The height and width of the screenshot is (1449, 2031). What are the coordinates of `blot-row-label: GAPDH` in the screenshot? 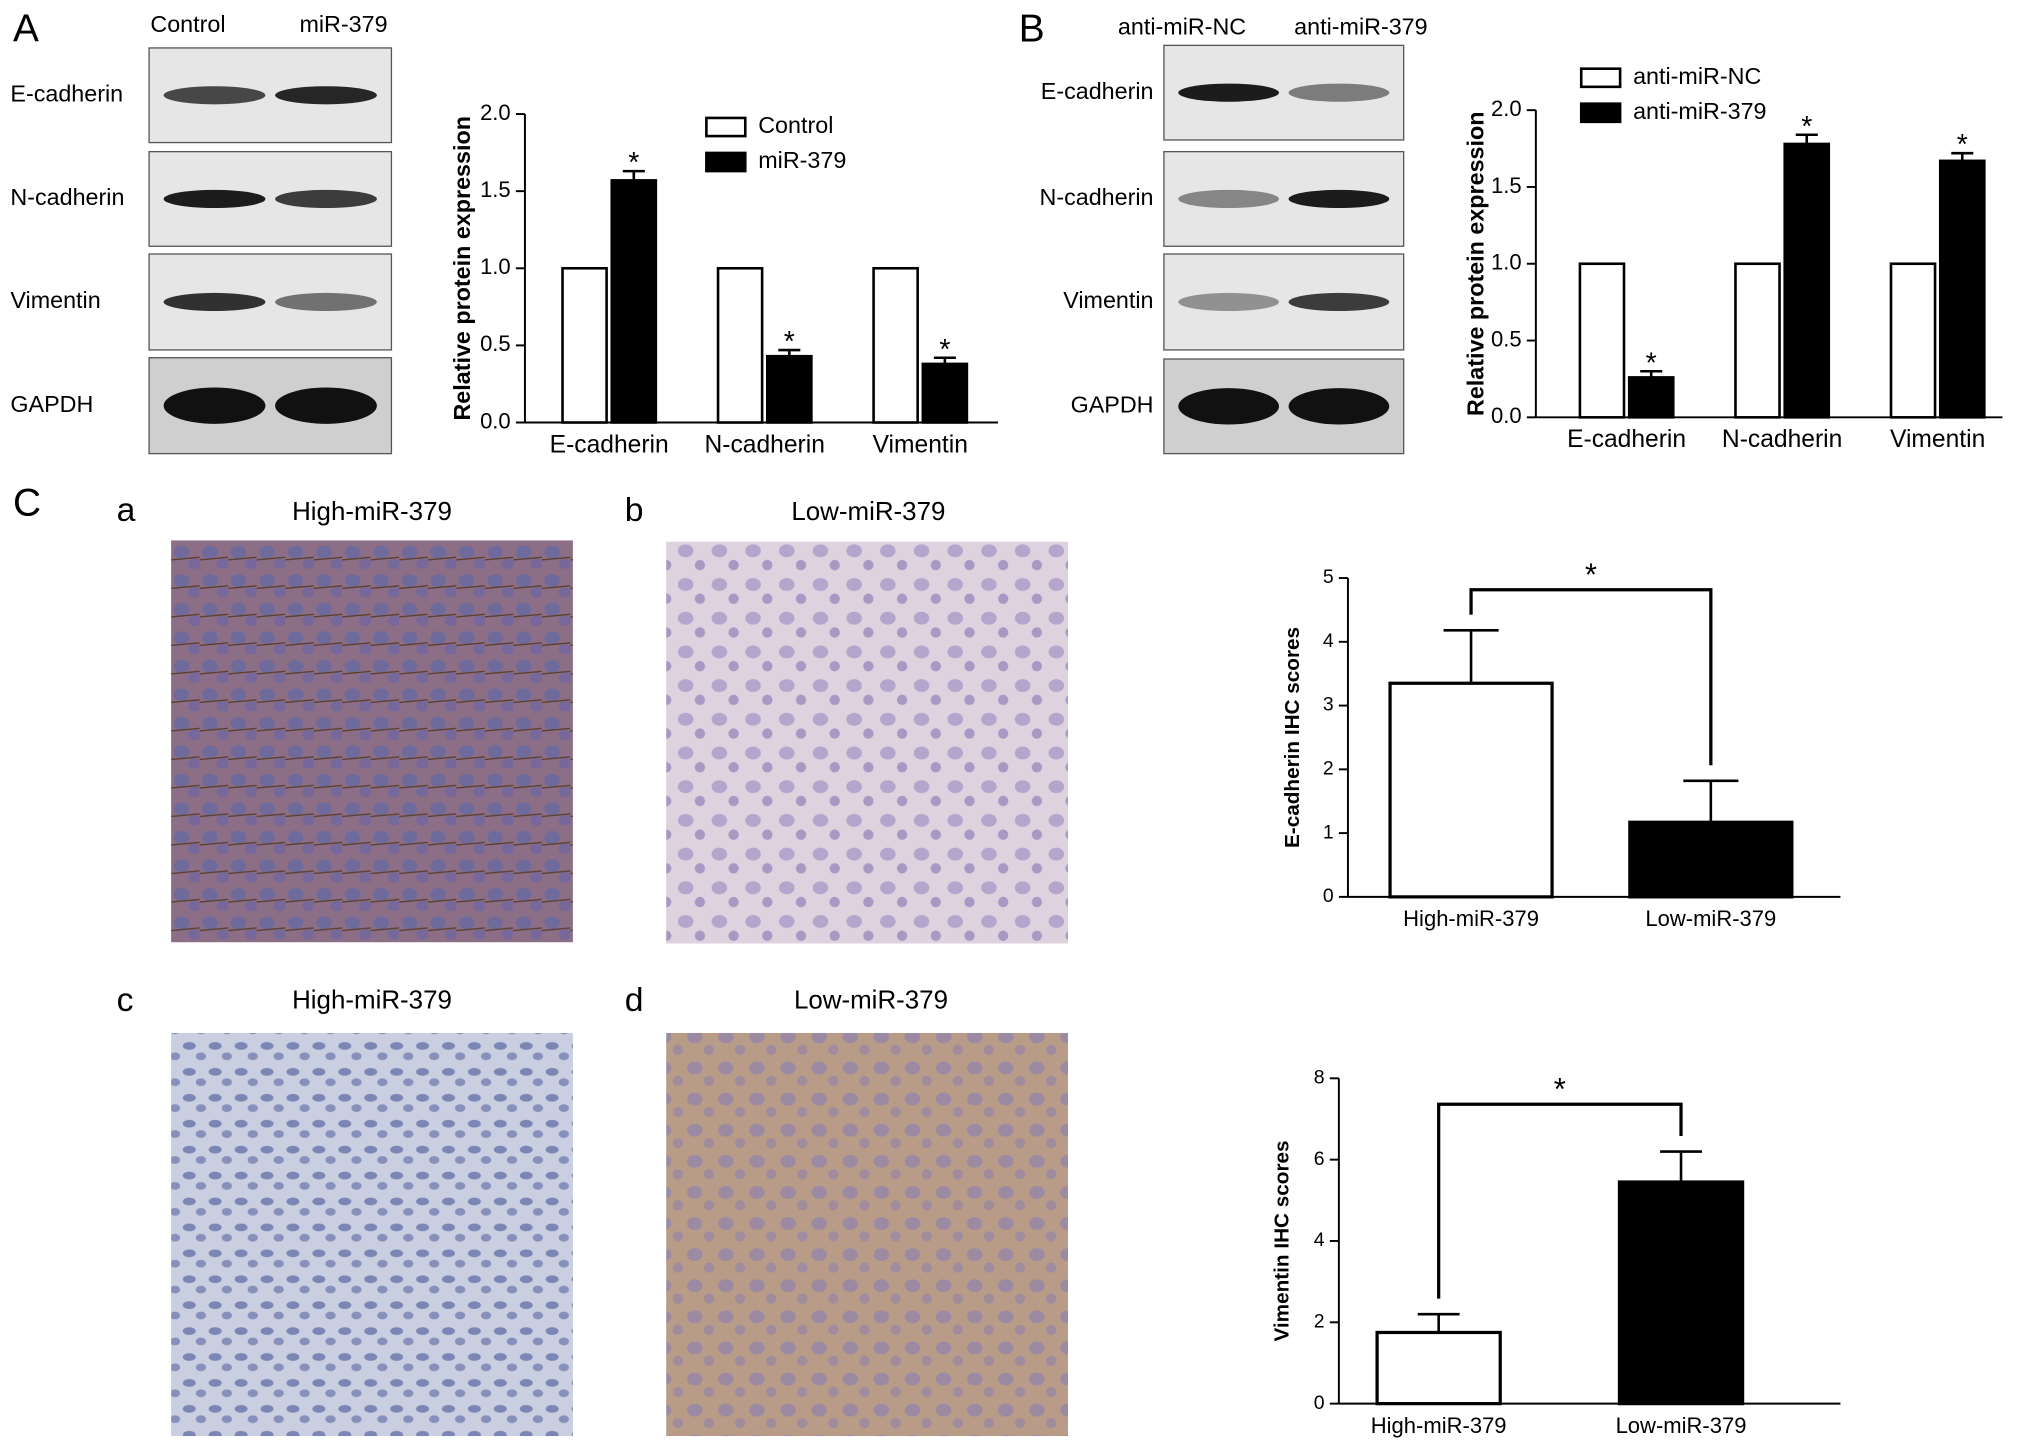 It's located at (51, 404).